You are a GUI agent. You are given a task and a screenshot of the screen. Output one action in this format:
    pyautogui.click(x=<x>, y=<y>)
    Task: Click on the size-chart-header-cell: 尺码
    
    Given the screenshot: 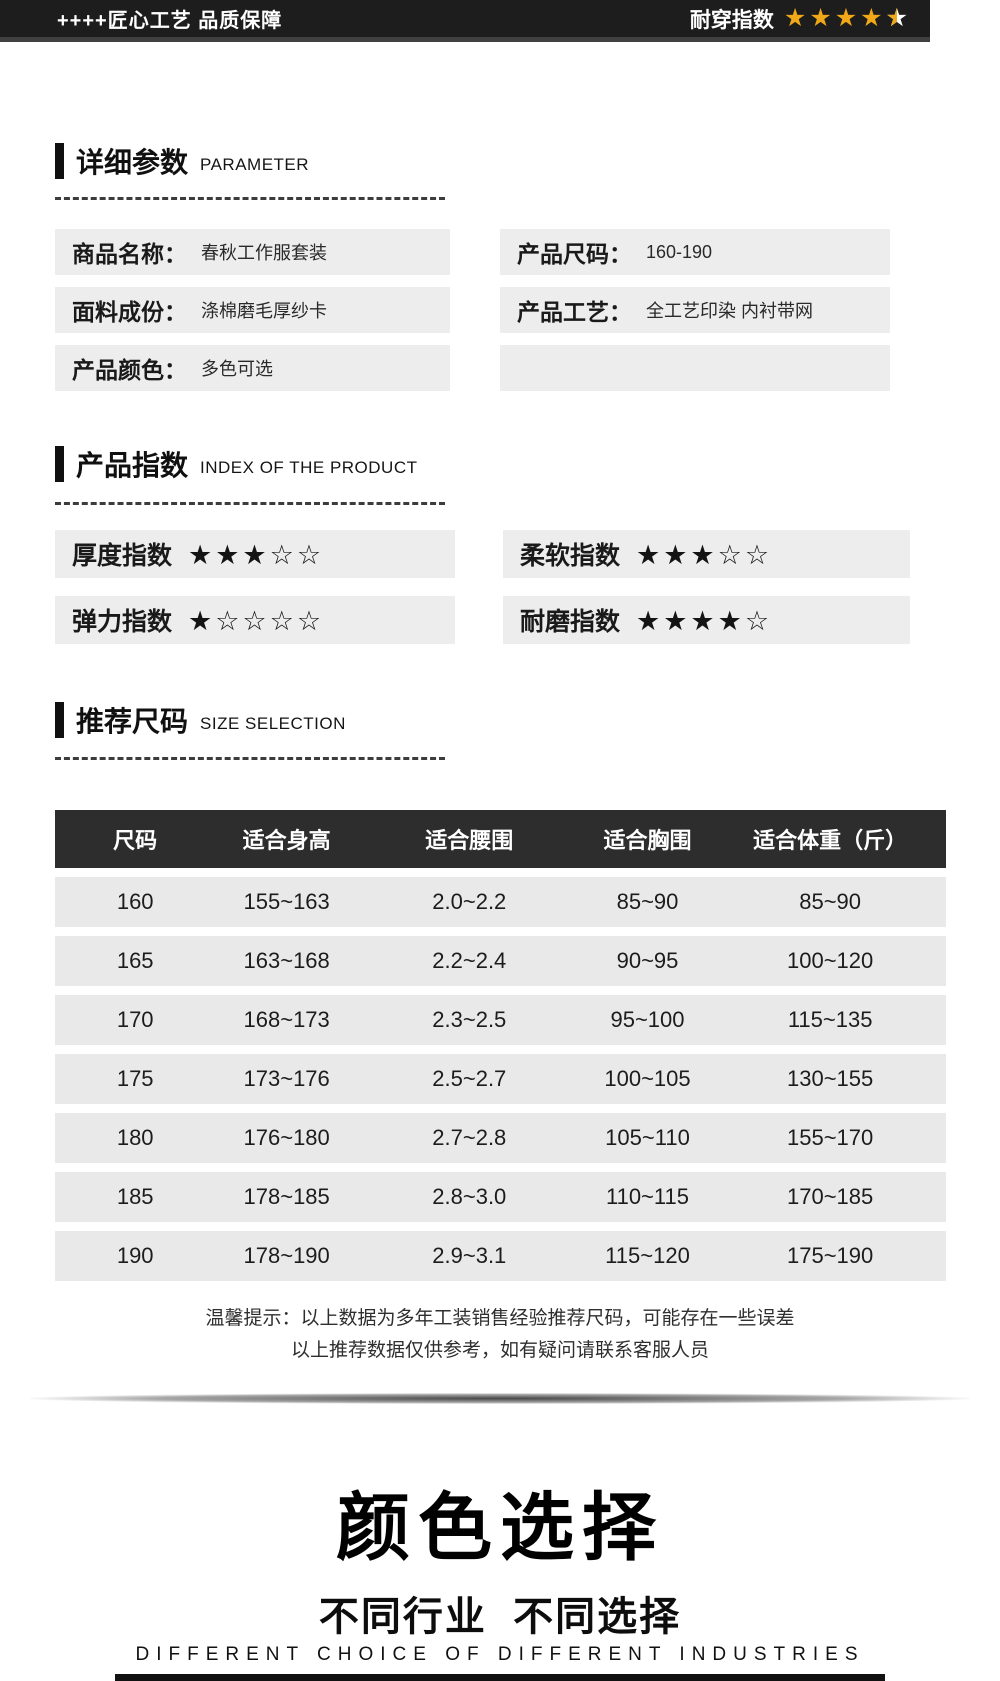 What is the action you would take?
    pyautogui.click(x=135, y=840)
    